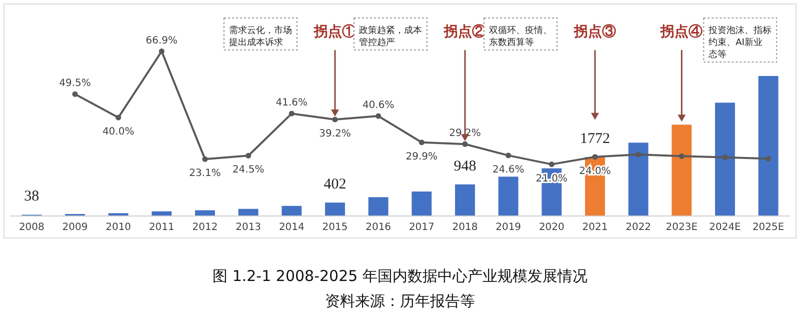 This screenshot has height=319, width=800. I want to click on text: 图 1.2-1 2008-2025 年国内数据中心产业规模发展情况, so click(400, 276).